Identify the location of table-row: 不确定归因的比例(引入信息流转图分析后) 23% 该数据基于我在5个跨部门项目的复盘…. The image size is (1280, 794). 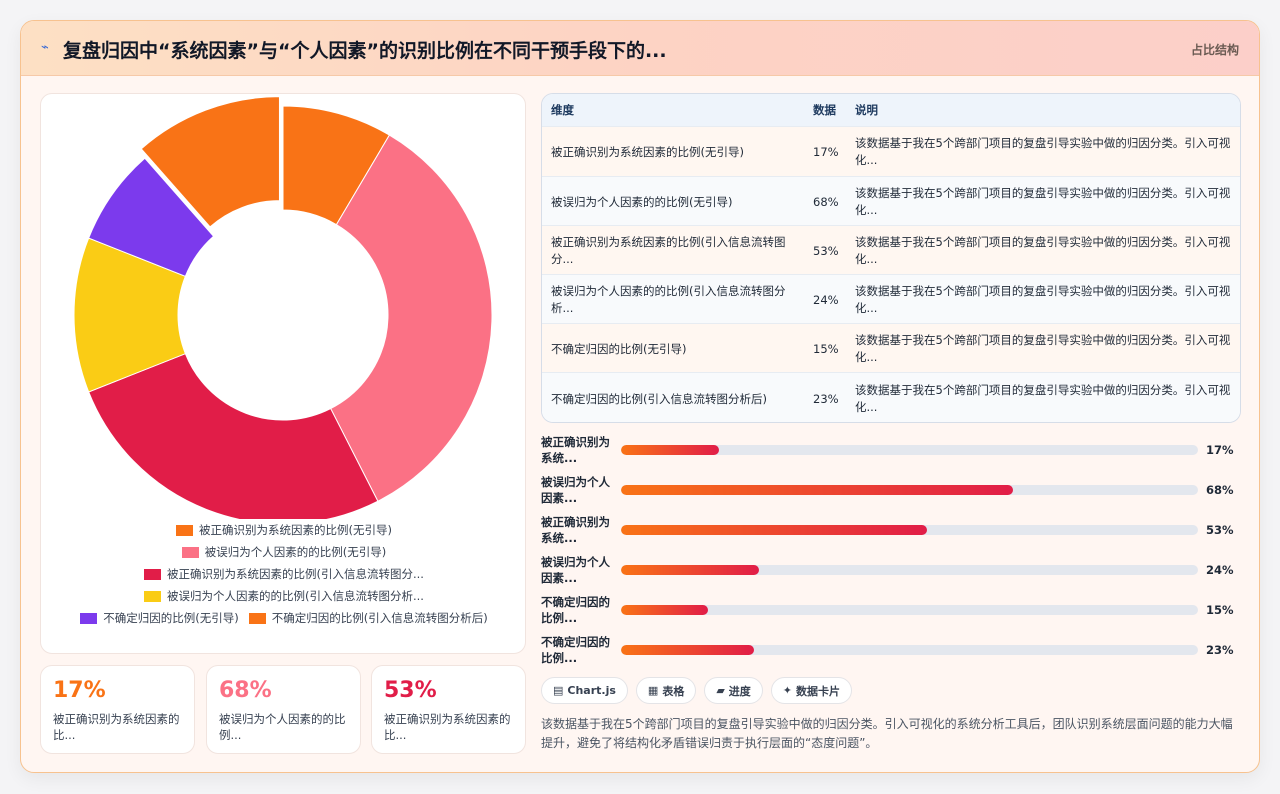
(891, 397).